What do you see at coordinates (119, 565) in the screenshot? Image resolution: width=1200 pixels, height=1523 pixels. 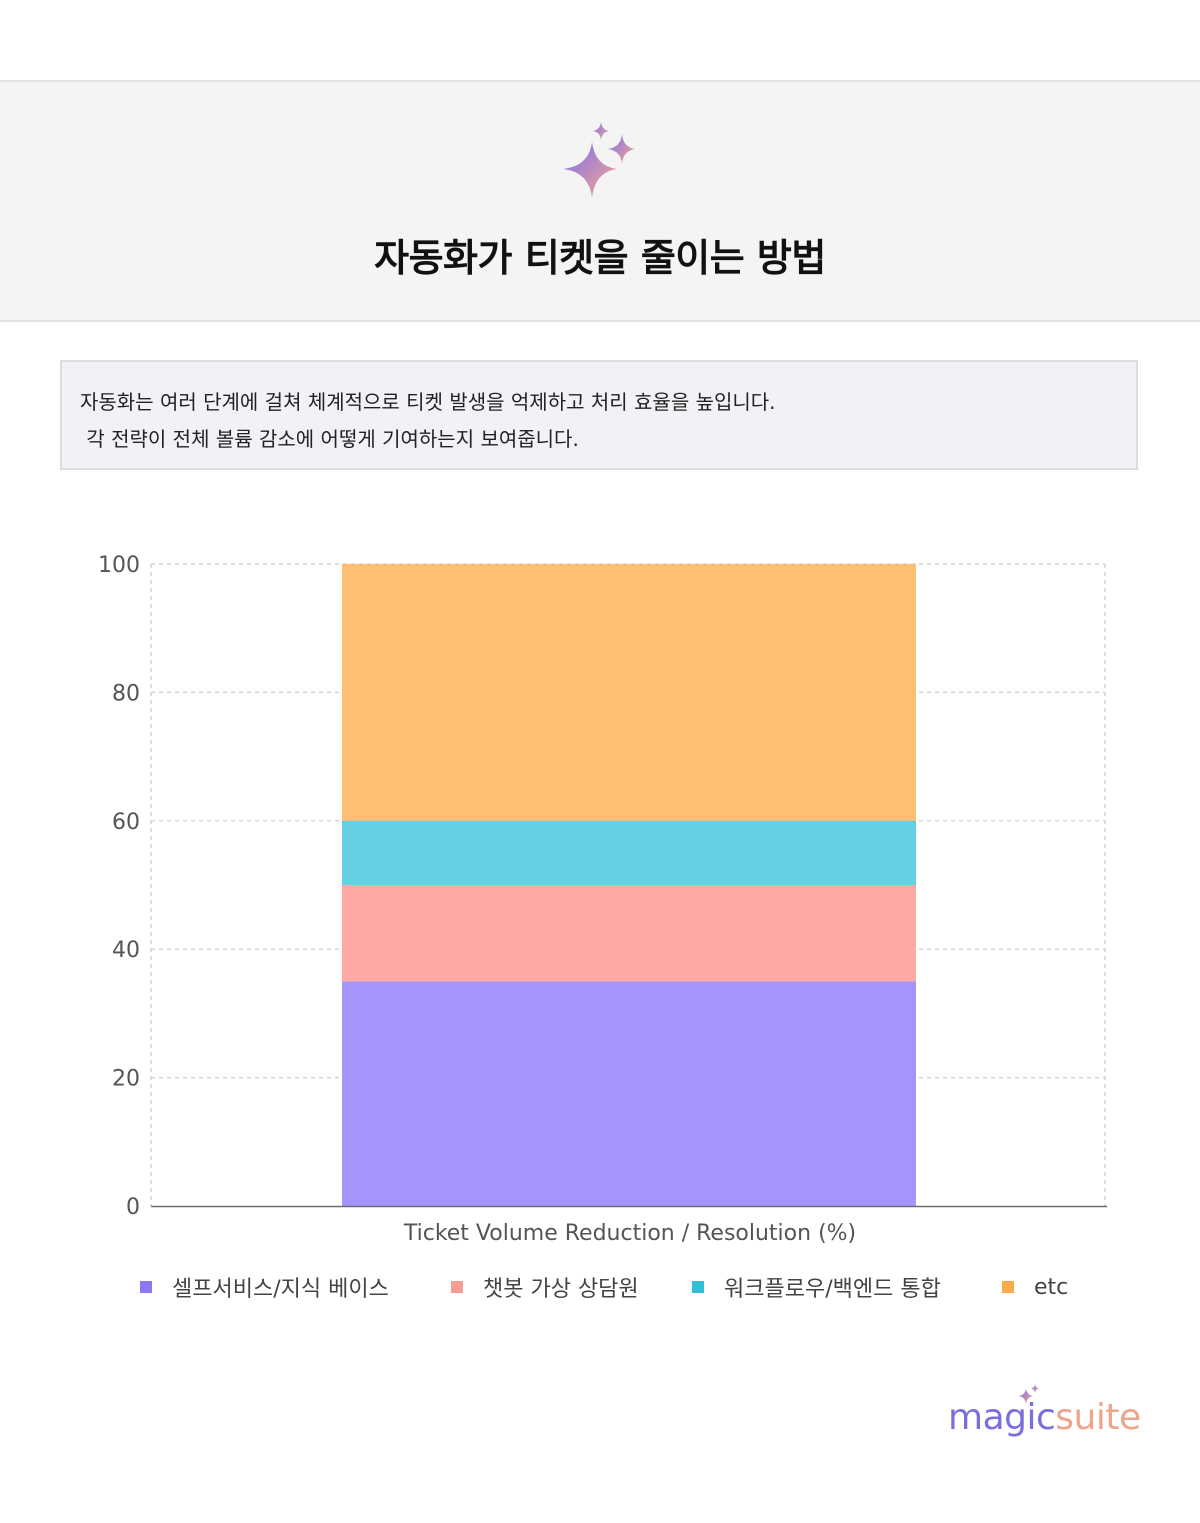 I see `y-tick-label: 100` at bounding box center [119, 565].